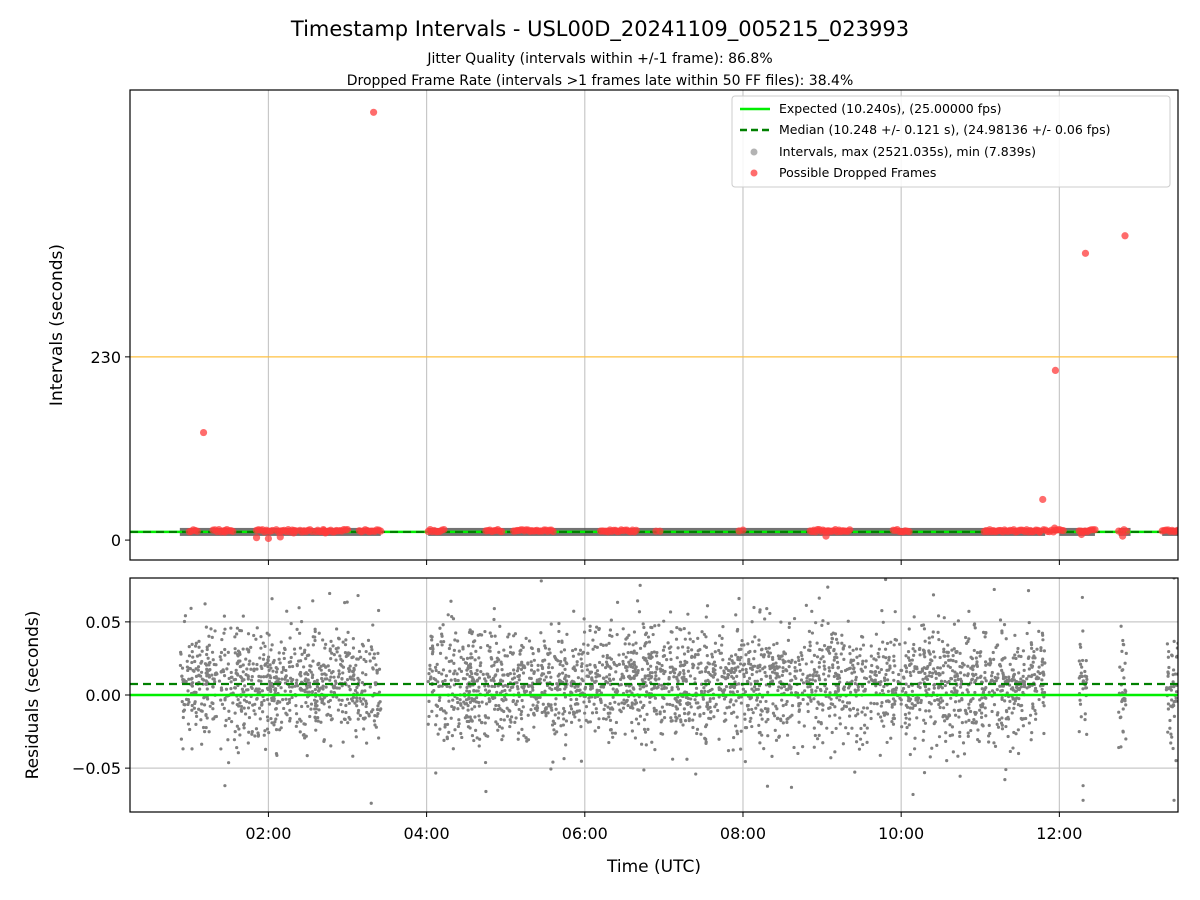  What do you see at coordinates (663, 827) in the screenshot?
I see `residuals-x-ticks: 02:00 04:00 06:00 08:00 10:00 12:00` at bounding box center [663, 827].